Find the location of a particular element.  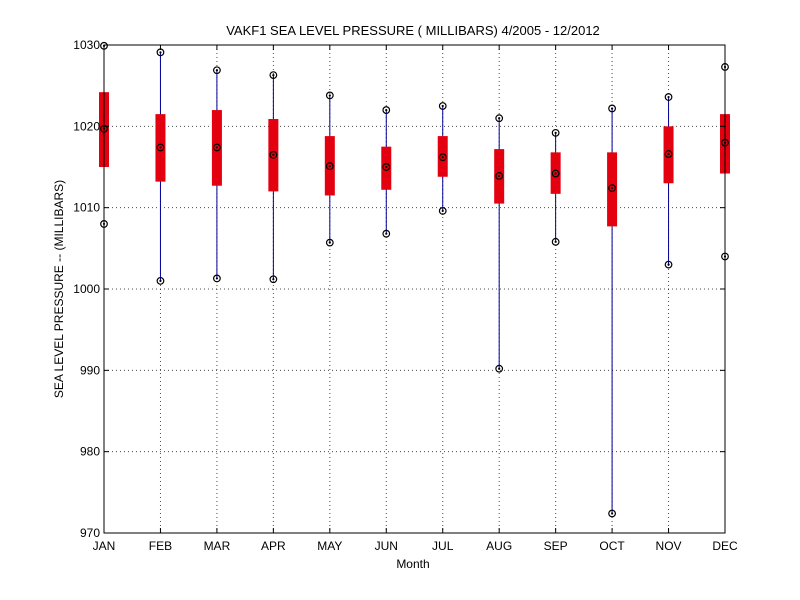

y-tick-labels: 970 980 990 1000 1010 1020 1030 is located at coordinates (86, 289).